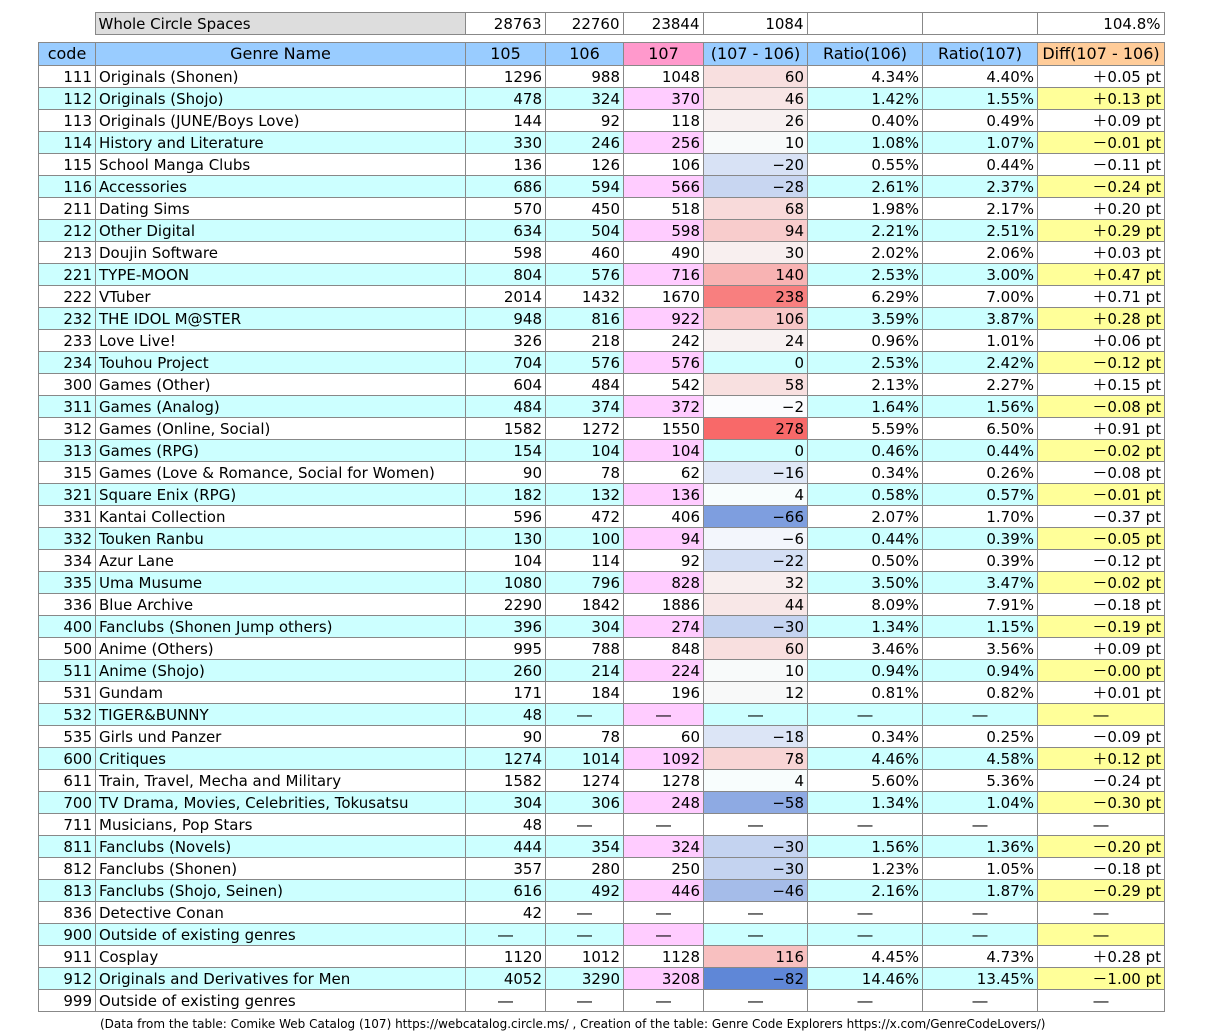 This screenshot has height=1035, width=1226. What do you see at coordinates (865, 648) in the screenshot?
I see `ratio-106: 3.46%` at bounding box center [865, 648].